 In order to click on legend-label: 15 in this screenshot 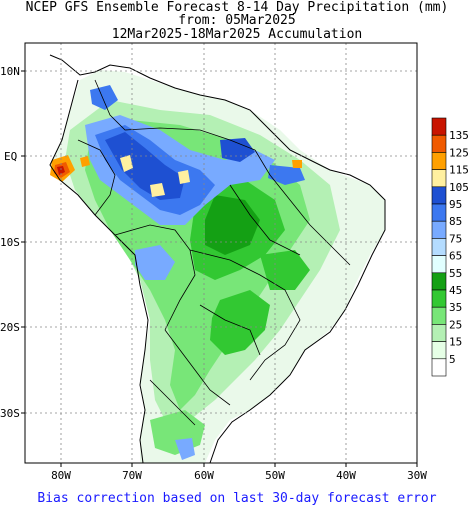, I will do `click(455, 342)`.